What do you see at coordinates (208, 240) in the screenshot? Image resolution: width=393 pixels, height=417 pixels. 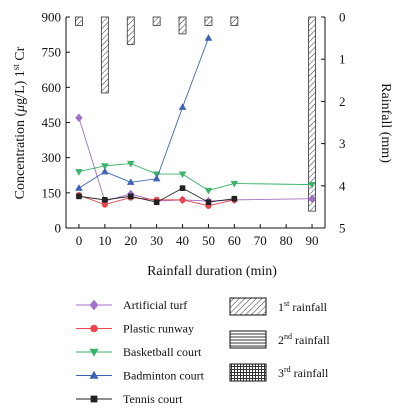 I see `x-tick-label: 50` at bounding box center [208, 240].